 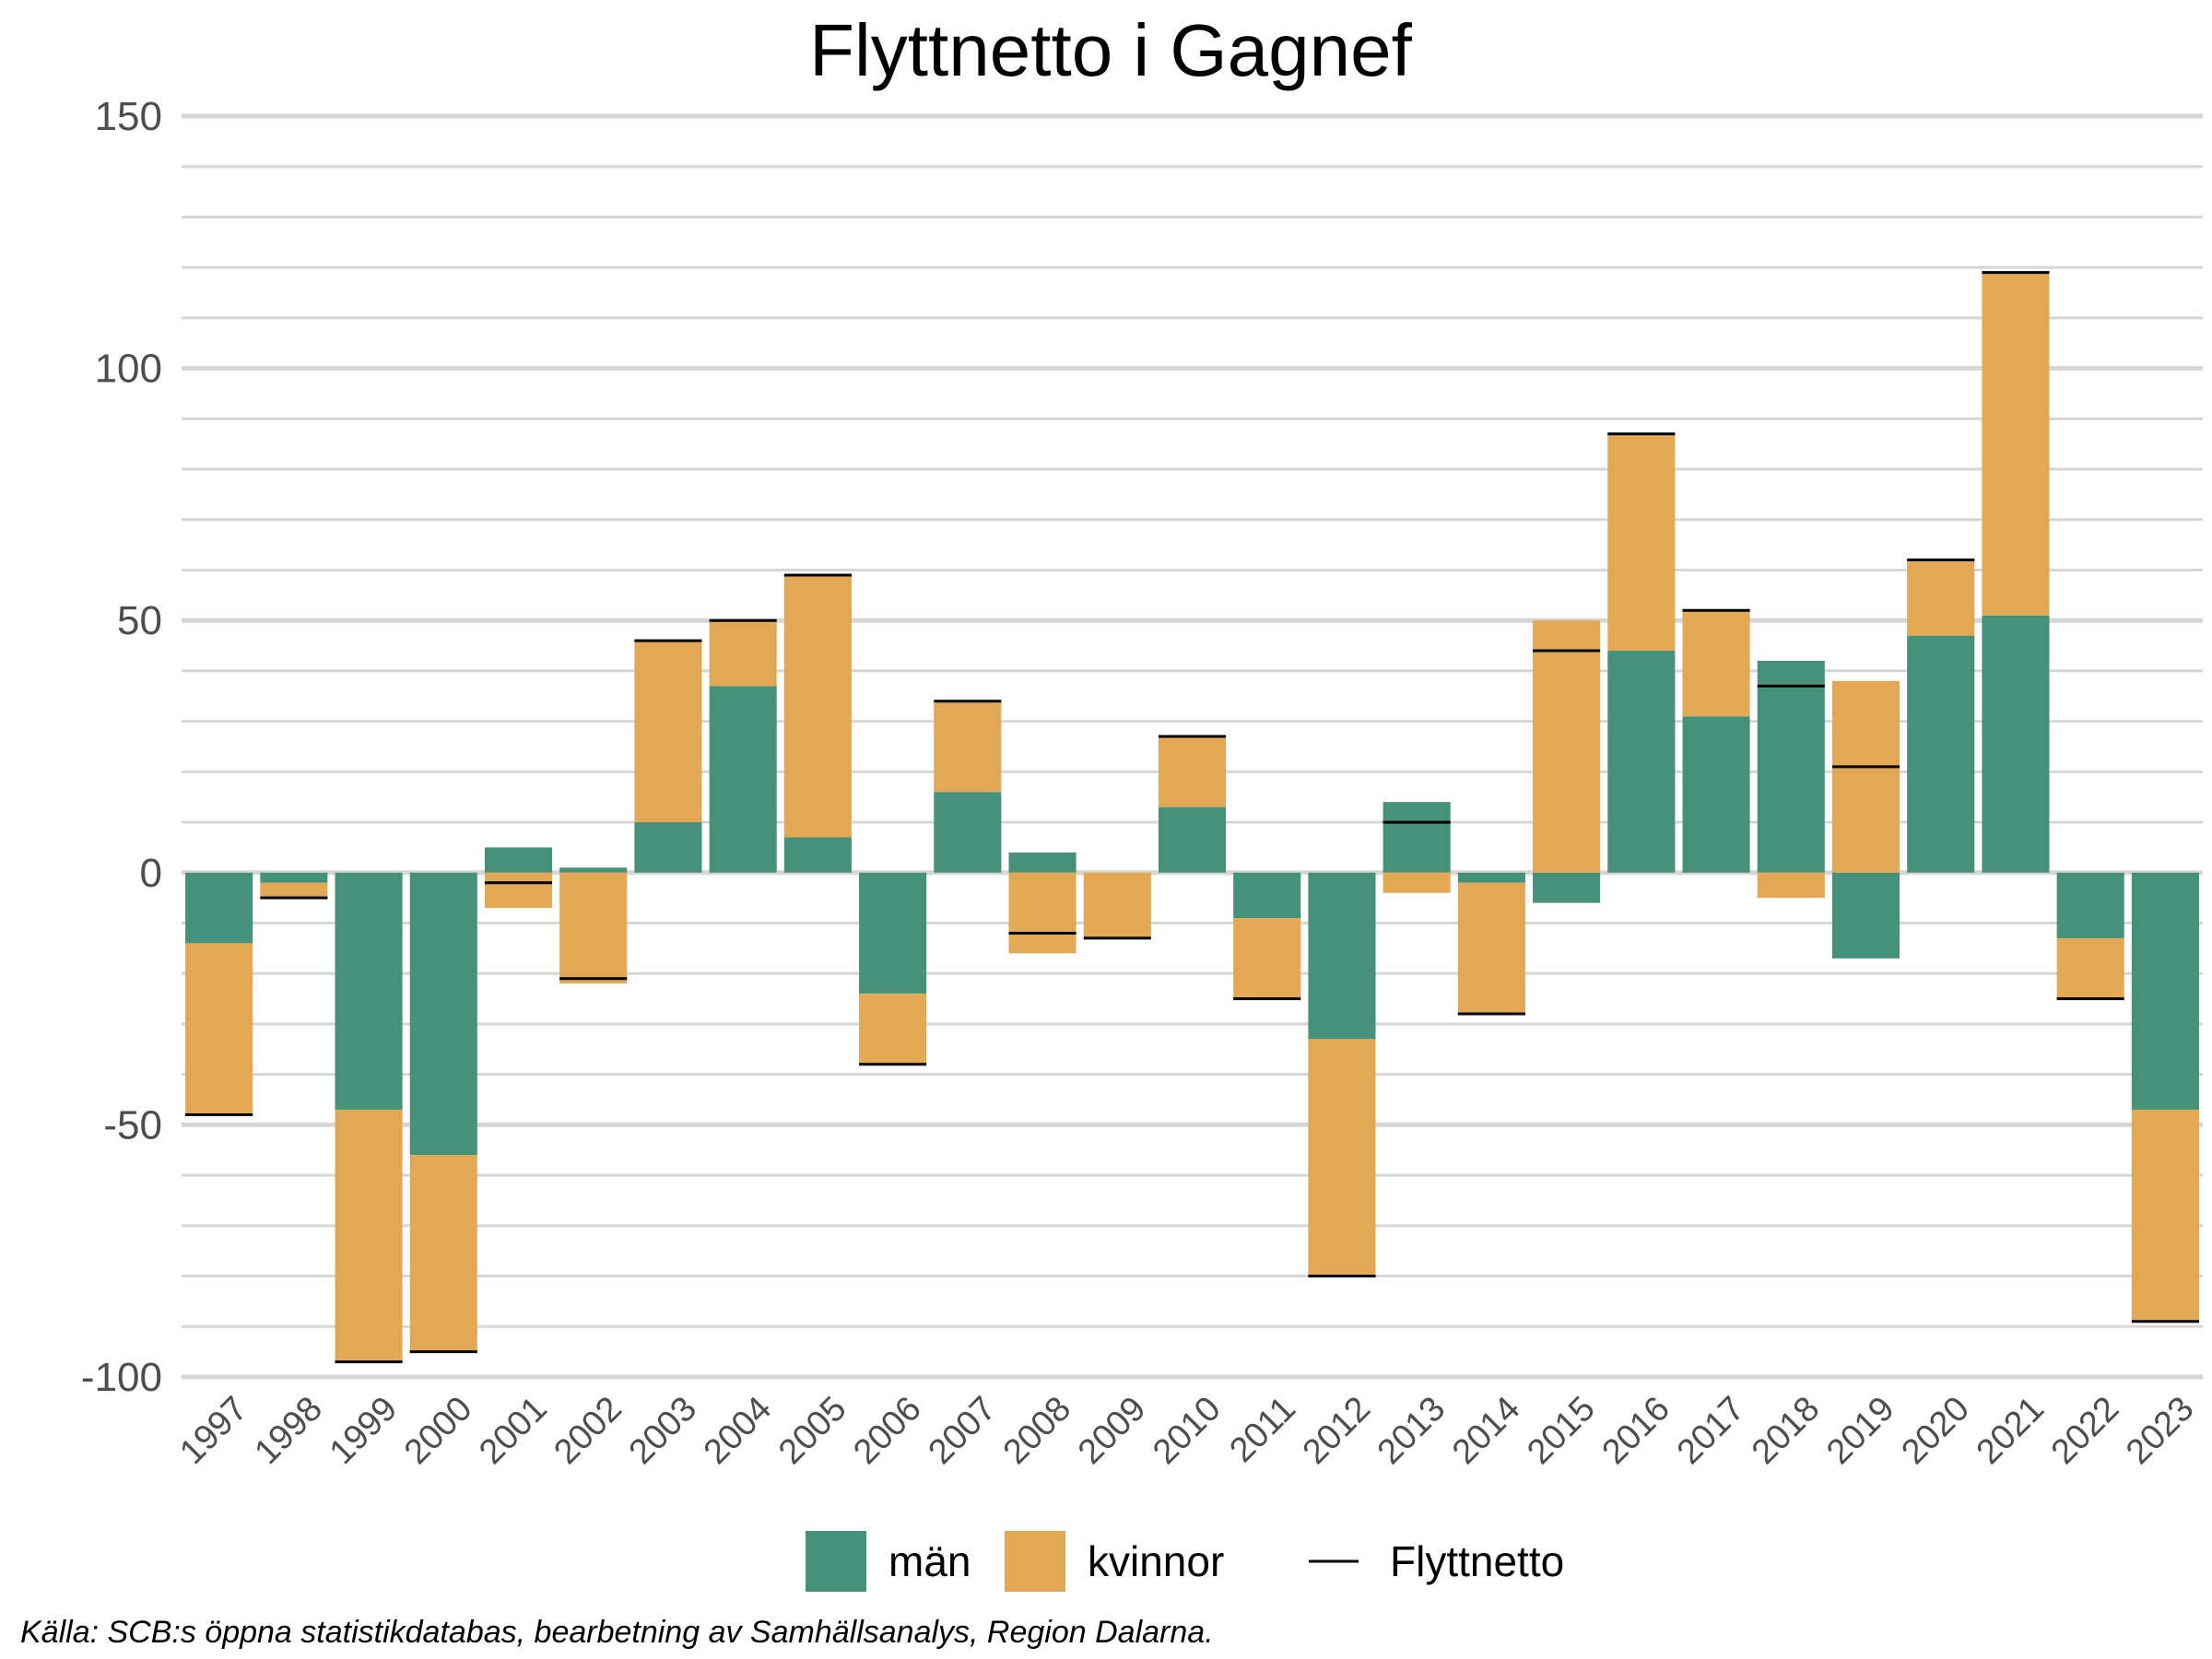 I want to click on legend-label-kvinnor: kvinnor, so click(x=1156, y=1561).